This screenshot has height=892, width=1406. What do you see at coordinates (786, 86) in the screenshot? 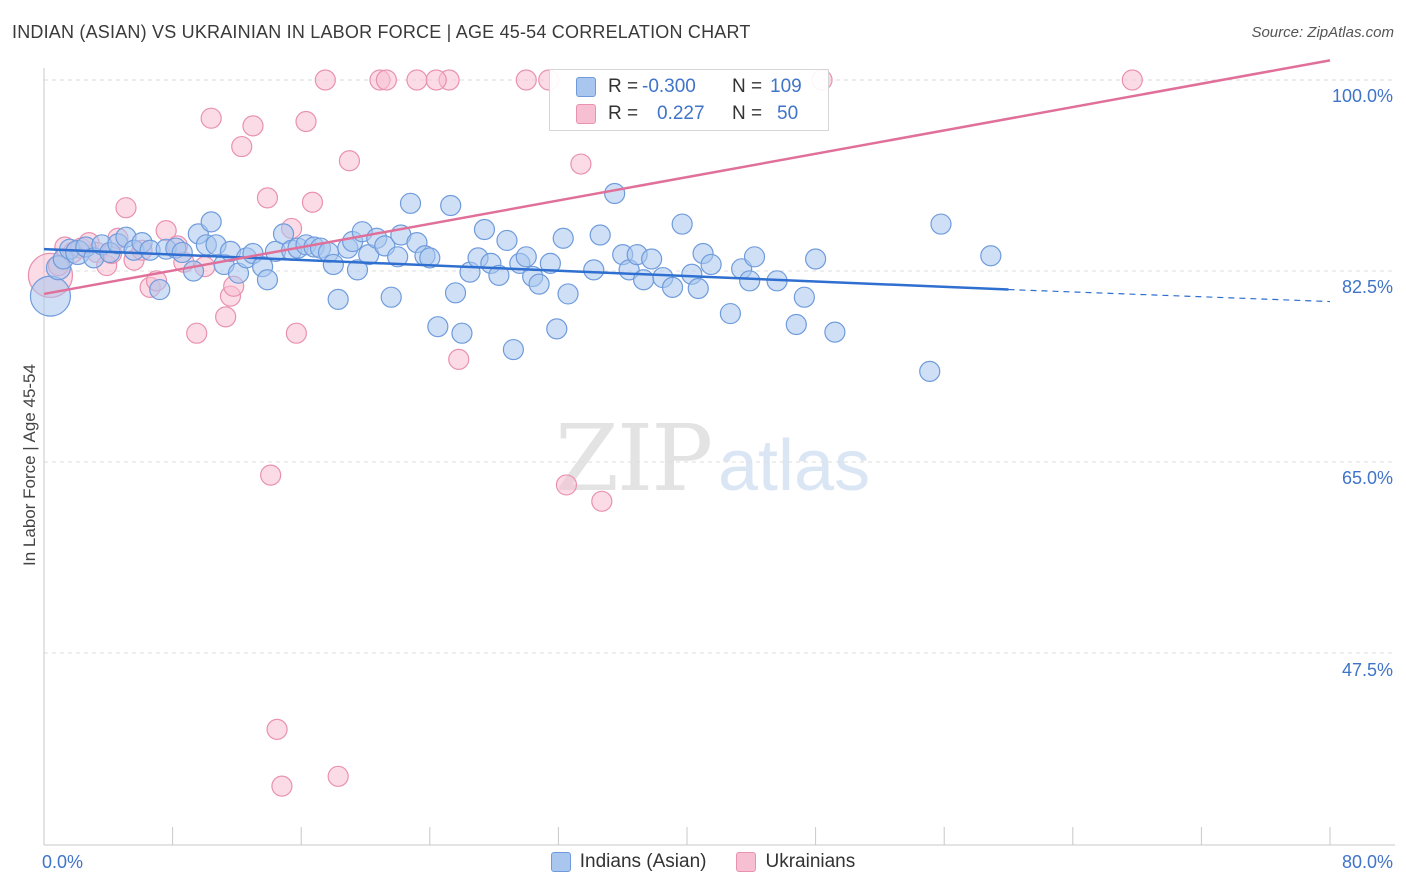
I see `n-value-indians: 109` at bounding box center [786, 86].